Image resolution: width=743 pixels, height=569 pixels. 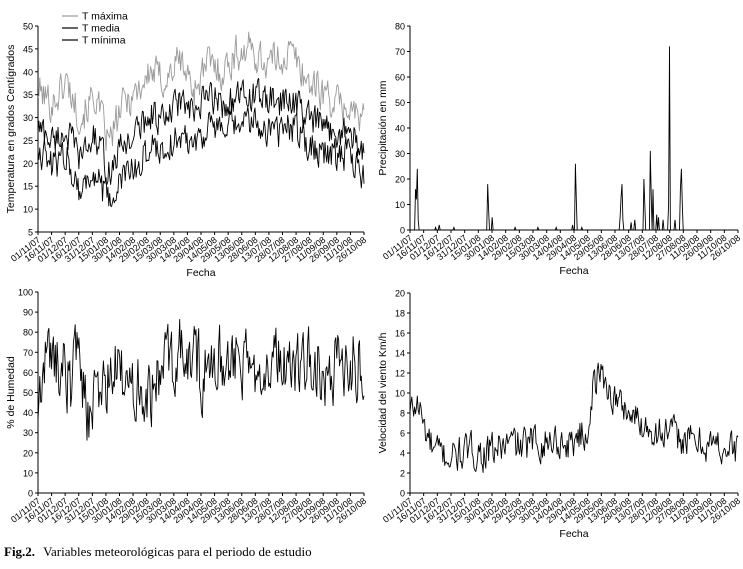 What do you see at coordinates (28, 210) in the screenshot?
I see `temp-ytick-label: 10` at bounding box center [28, 210].